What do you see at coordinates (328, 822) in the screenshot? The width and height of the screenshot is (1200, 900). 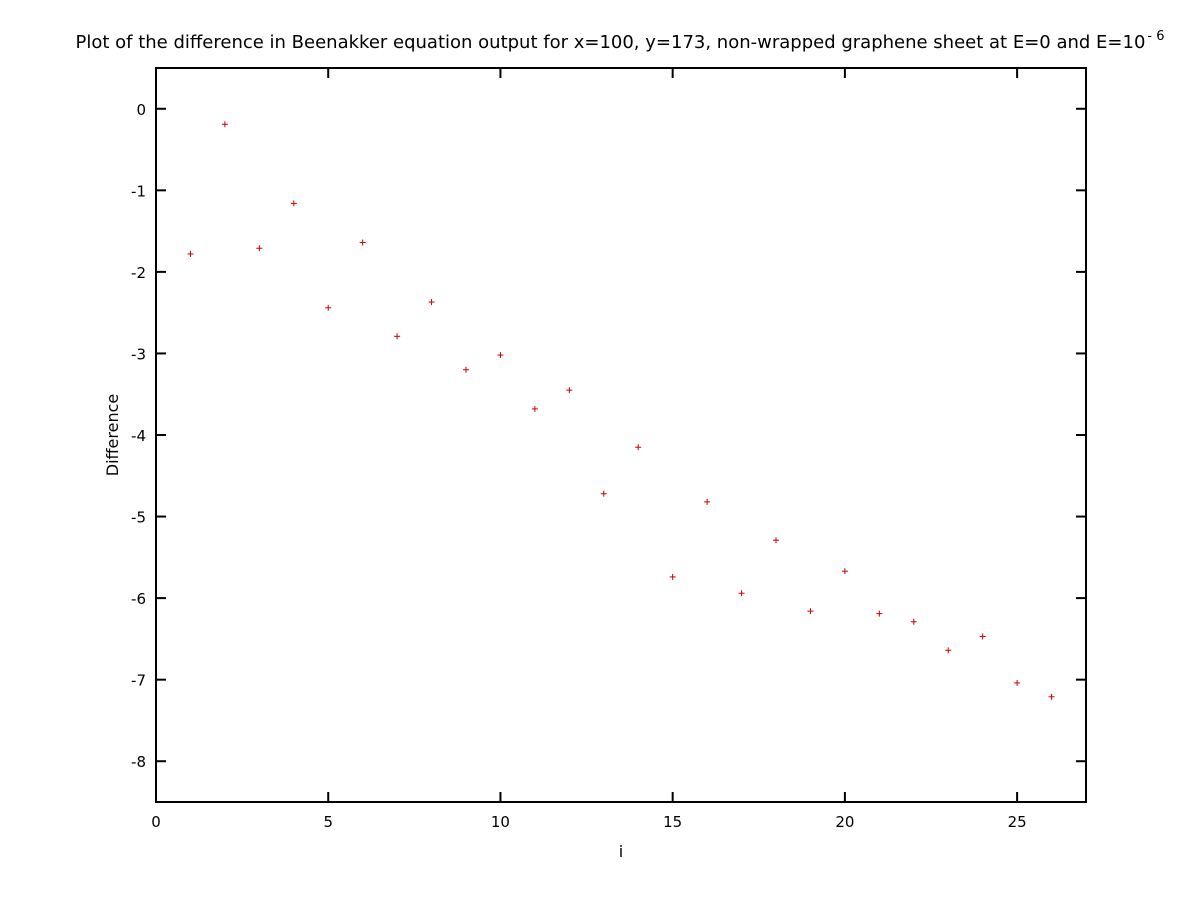 I see `x-tick-label: 5` at bounding box center [328, 822].